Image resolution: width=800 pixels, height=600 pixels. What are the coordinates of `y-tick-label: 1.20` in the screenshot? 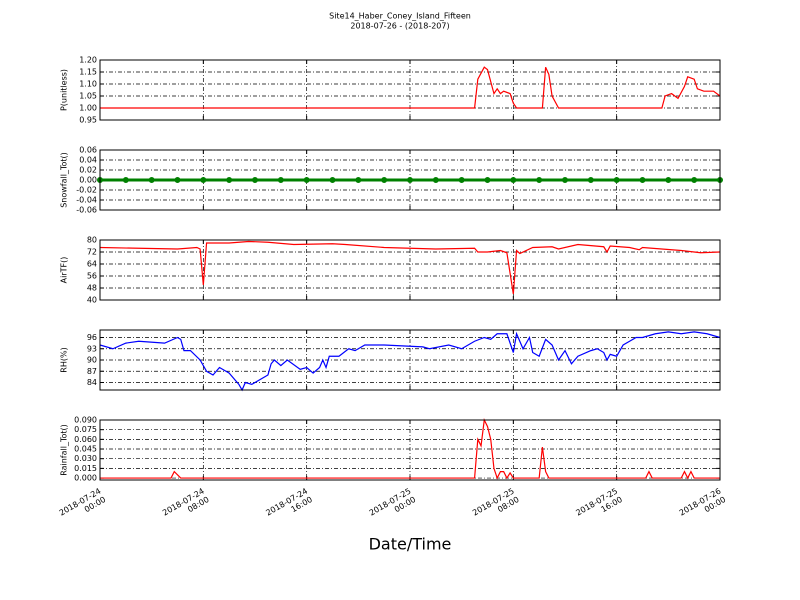 It's located at (88, 60).